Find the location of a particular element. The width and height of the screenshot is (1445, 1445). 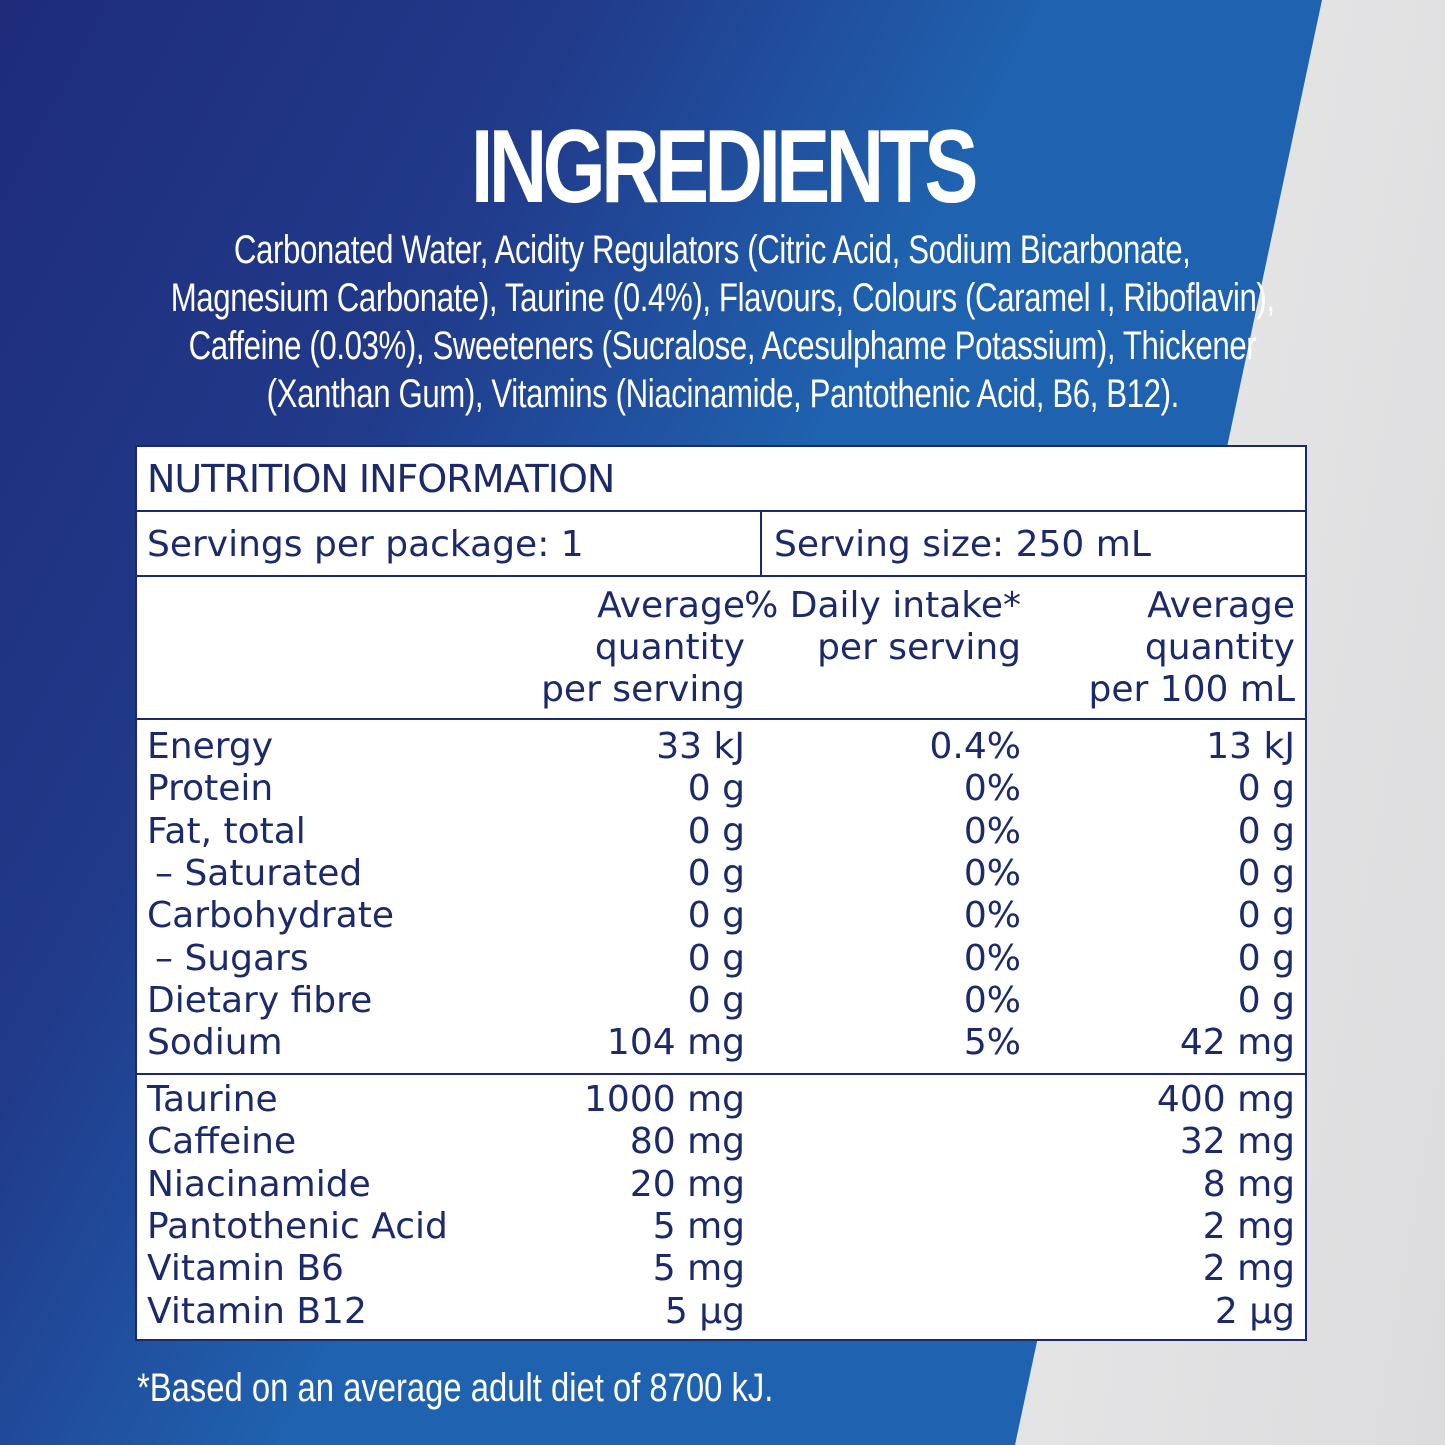

nutrient-name: Vitamin B12 is located at coordinates (257, 1311).